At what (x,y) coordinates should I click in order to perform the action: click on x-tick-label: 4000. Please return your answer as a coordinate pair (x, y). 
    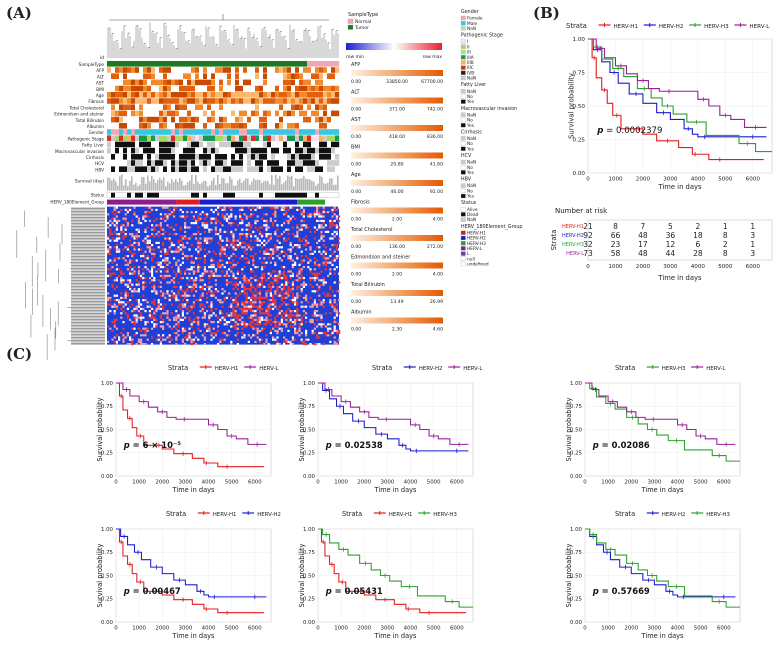
    Looking at the image, I should click on (209, 482).